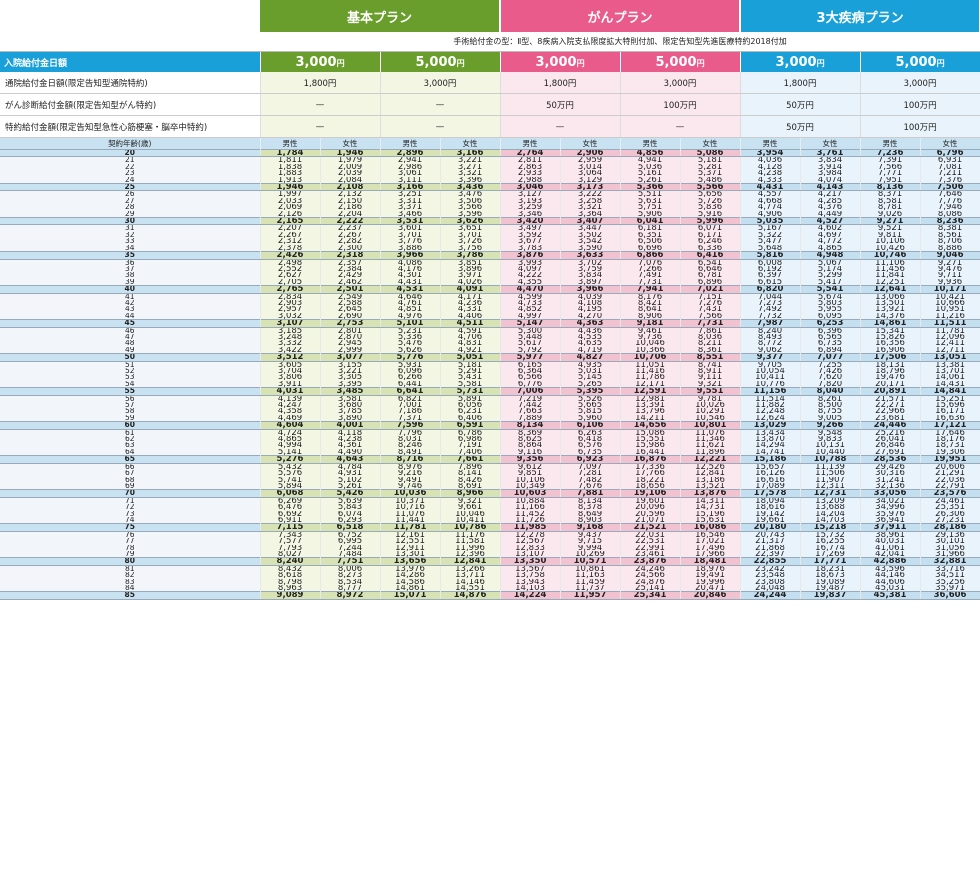 This screenshot has width=980, height=870. What do you see at coordinates (650, 275) in the screenshot?
I see `premium-cell: 7,491` at bounding box center [650, 275].